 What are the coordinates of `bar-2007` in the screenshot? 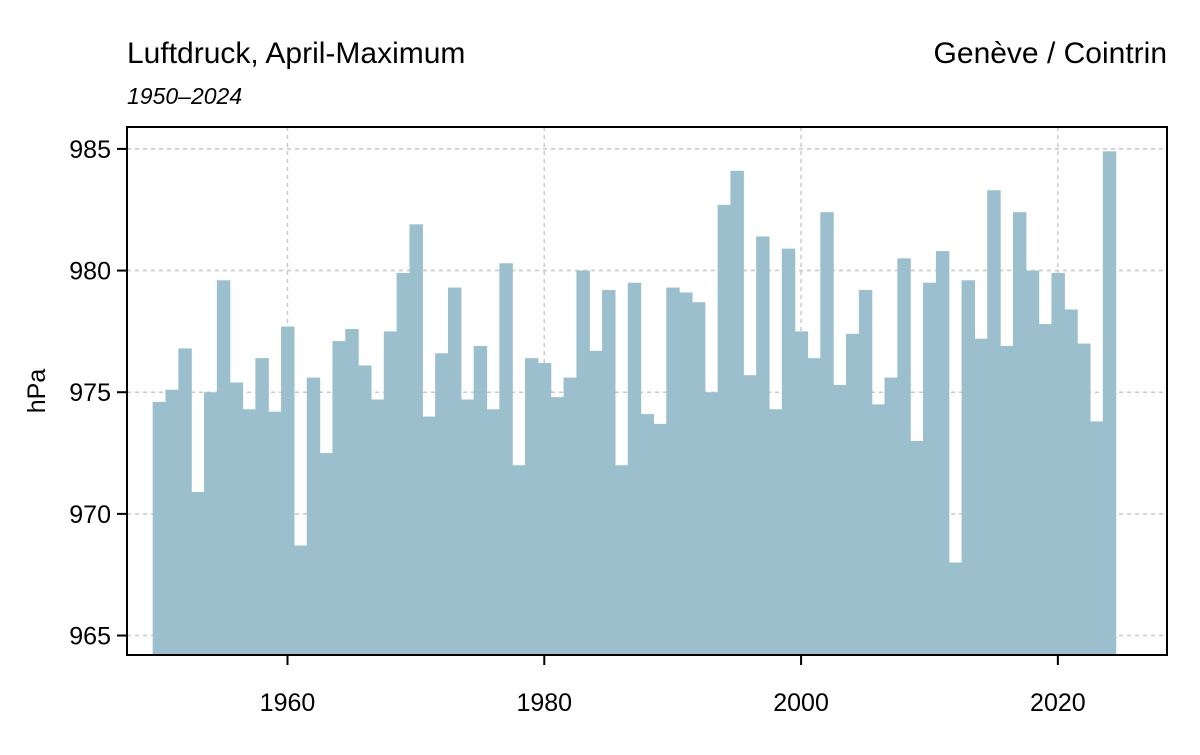 It's located at (891, 516).